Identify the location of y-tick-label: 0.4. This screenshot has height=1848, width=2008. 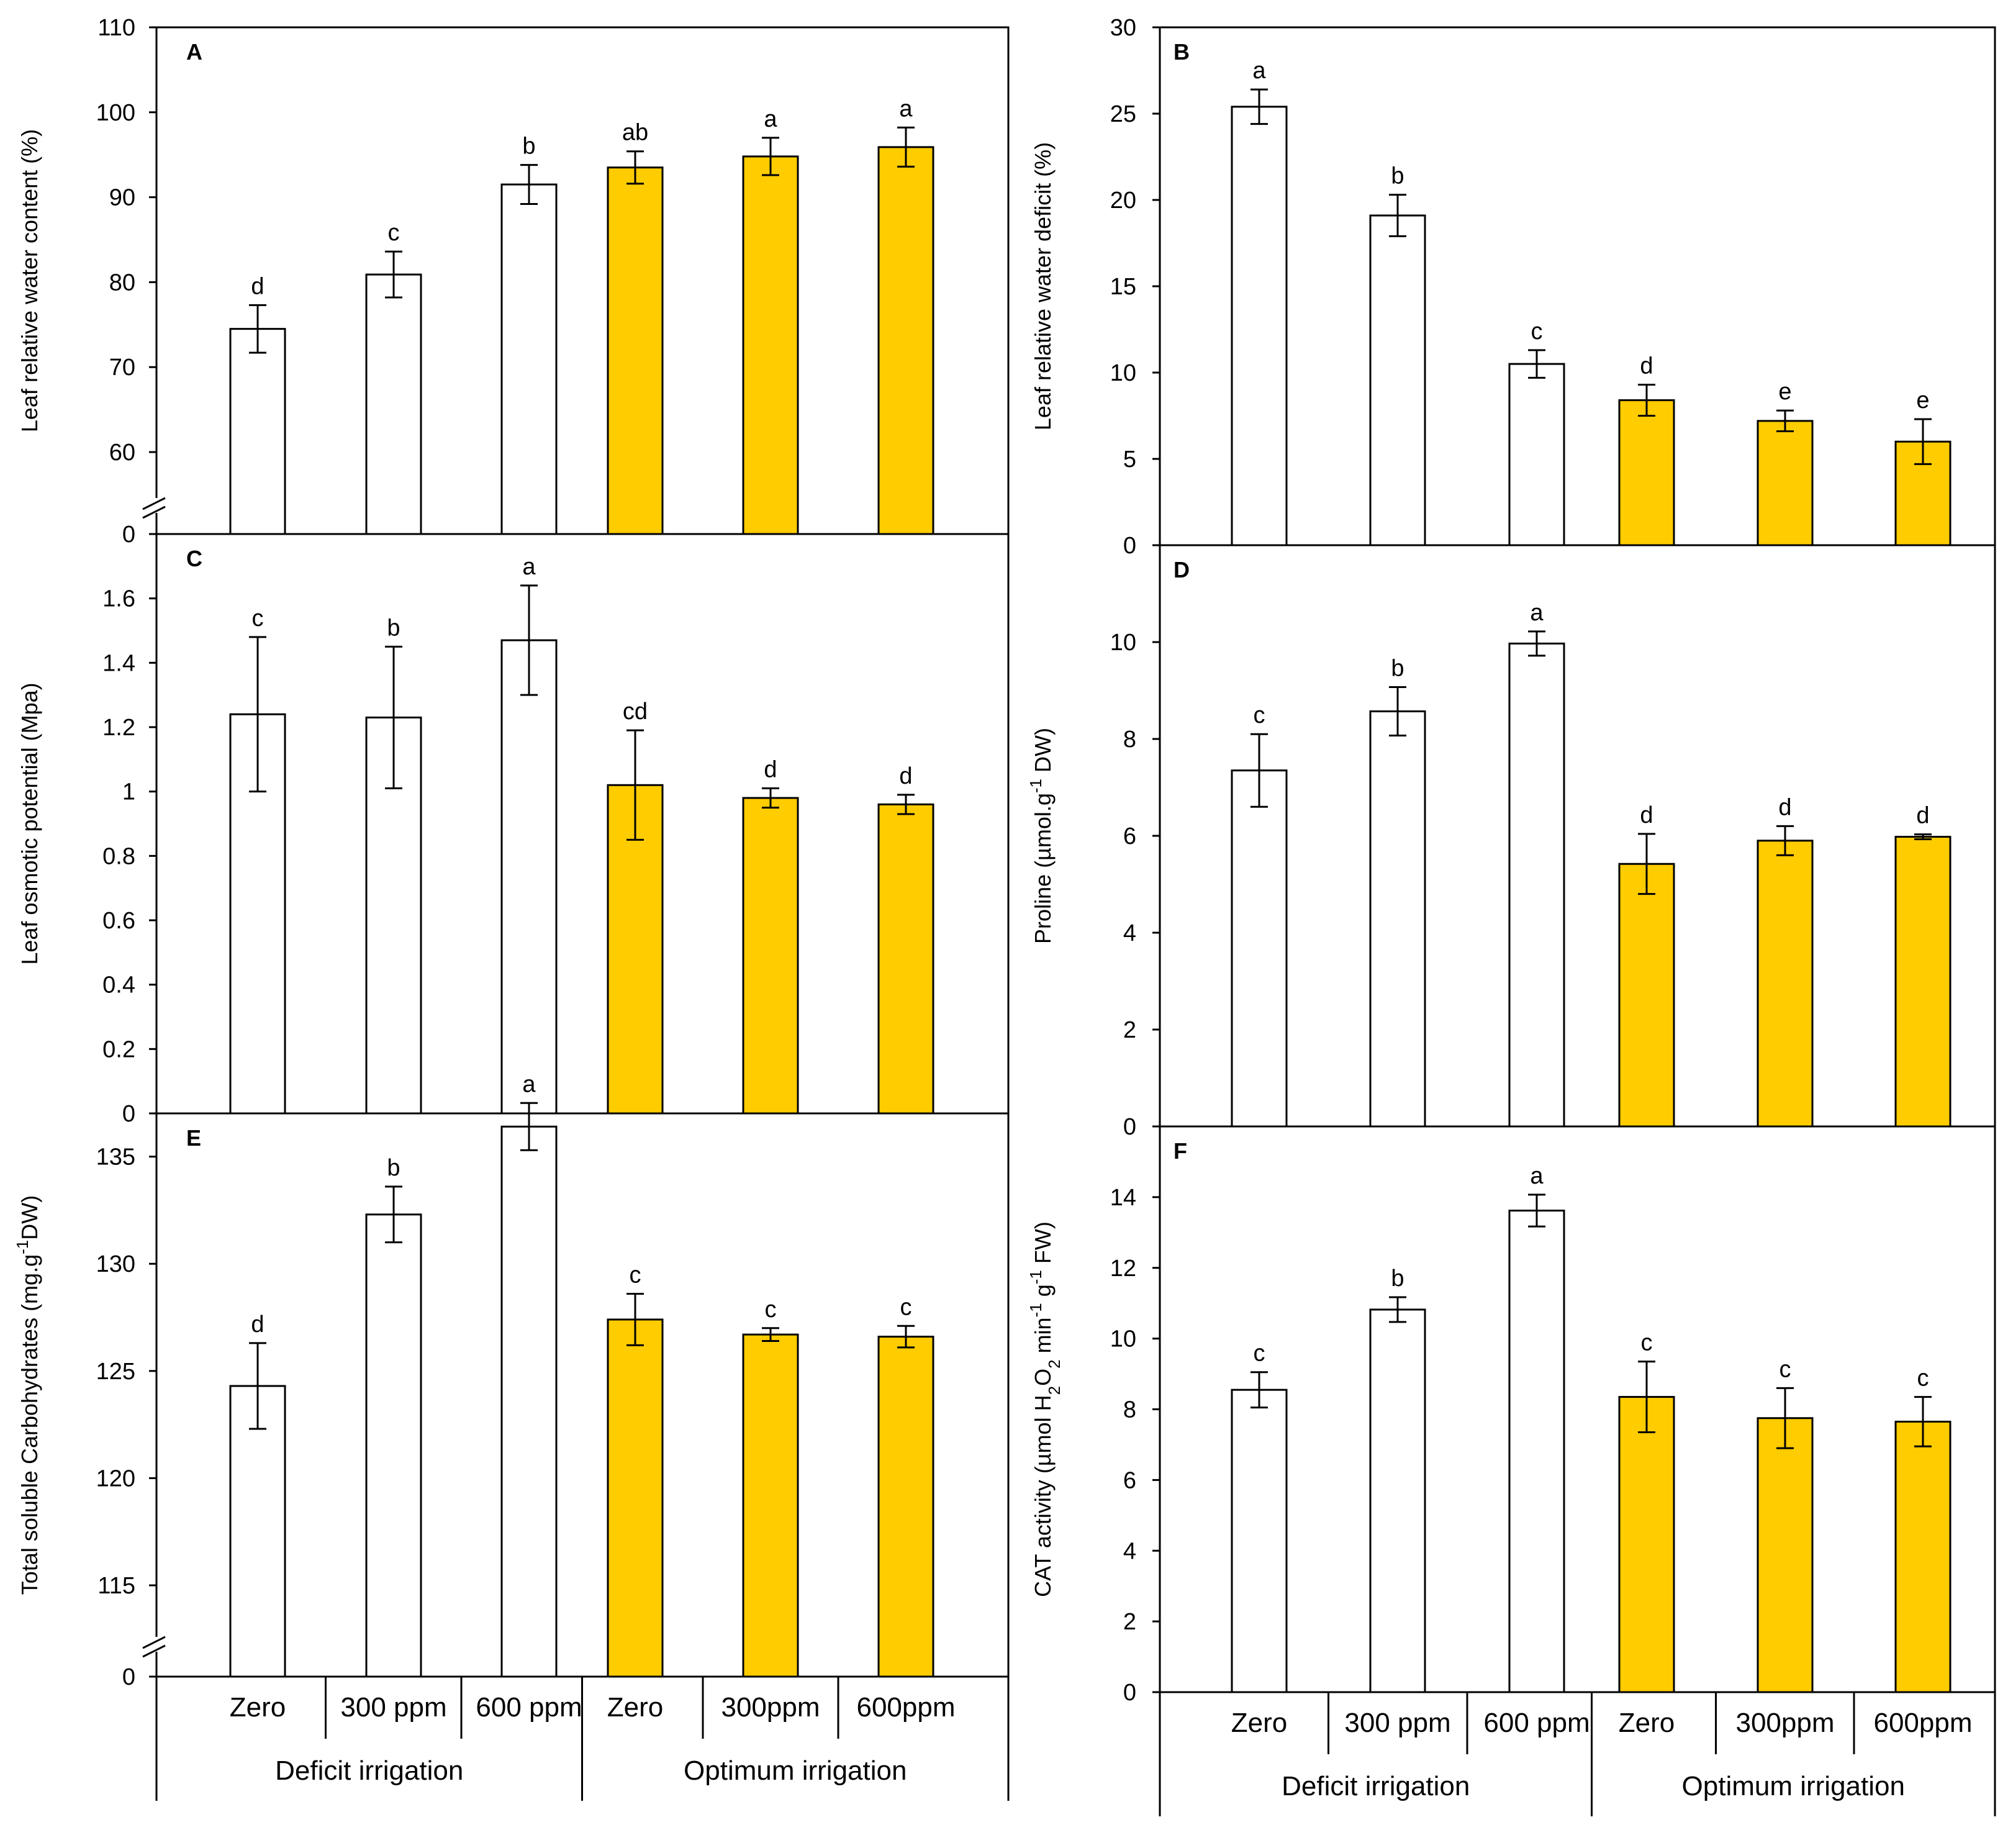
(118, 986).